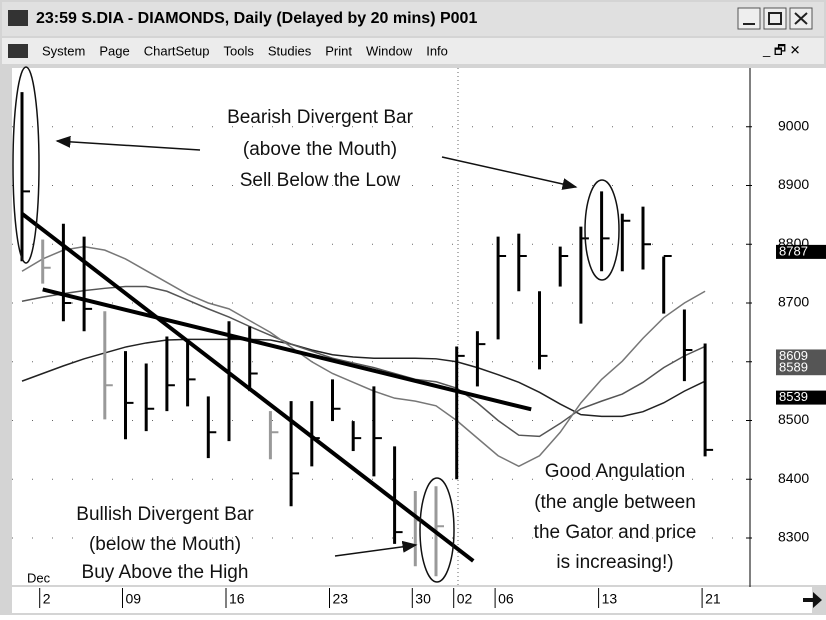 The height and width of the screenshot is (620, 826). I want to click on title-bar, so click(413, 19).